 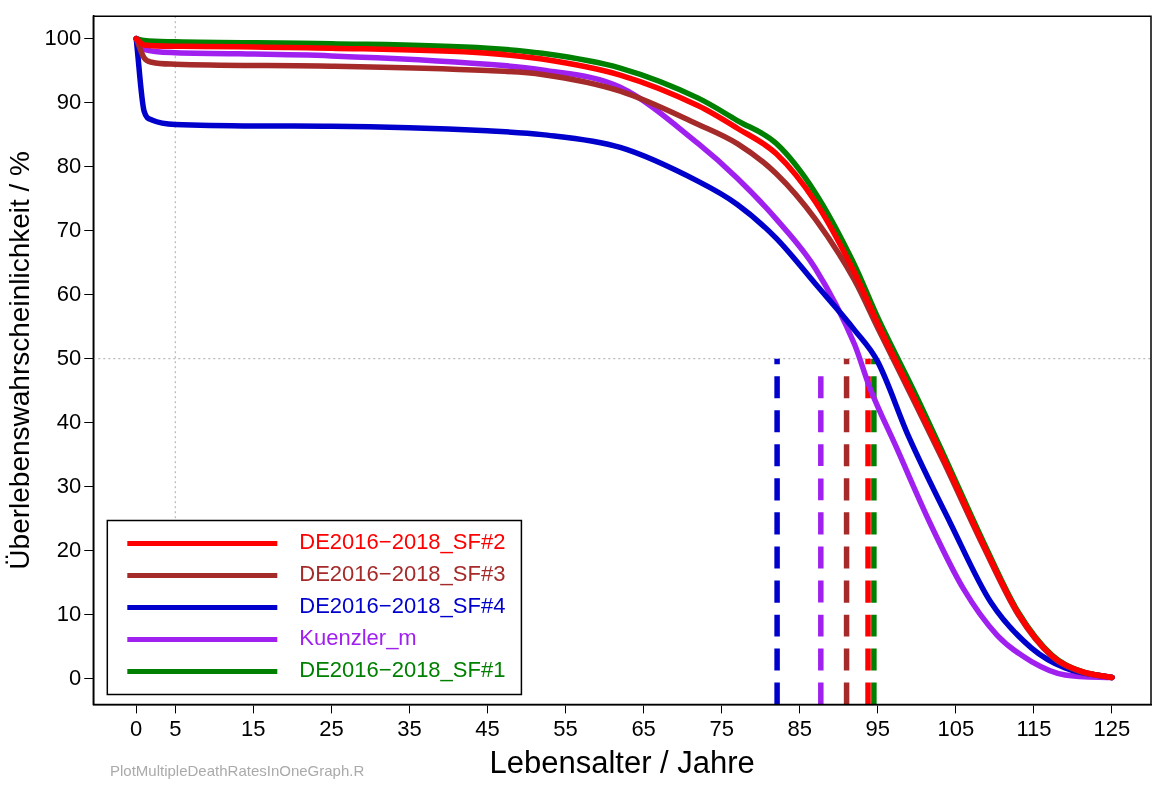 What do you see at coordinates (402, 542) in the screenshot?
I see `text: DE2016−2018_SF#2` at bounding box center [402, 542].